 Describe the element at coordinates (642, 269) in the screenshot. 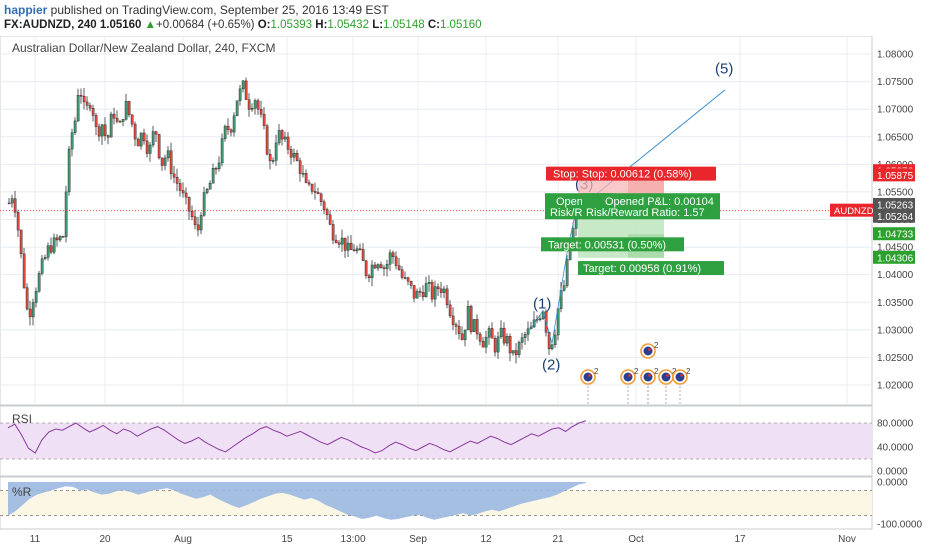

I see `target-label-b: Target: 0.00958 (0.91%)` at that location.